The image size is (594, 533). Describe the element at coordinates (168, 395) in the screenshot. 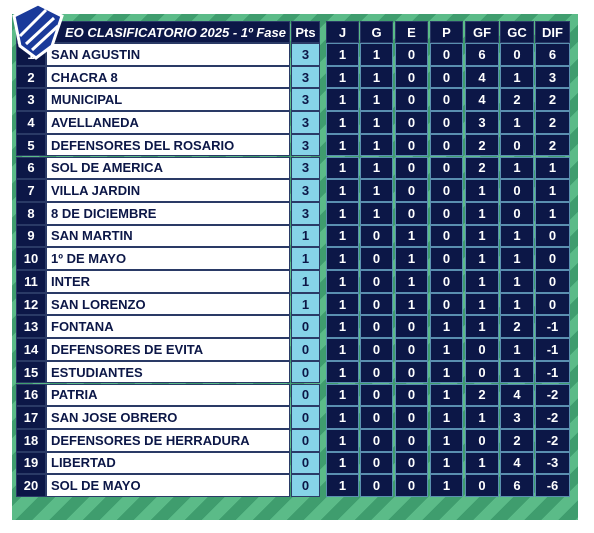

I see `team-name: PATRIA` at that location.